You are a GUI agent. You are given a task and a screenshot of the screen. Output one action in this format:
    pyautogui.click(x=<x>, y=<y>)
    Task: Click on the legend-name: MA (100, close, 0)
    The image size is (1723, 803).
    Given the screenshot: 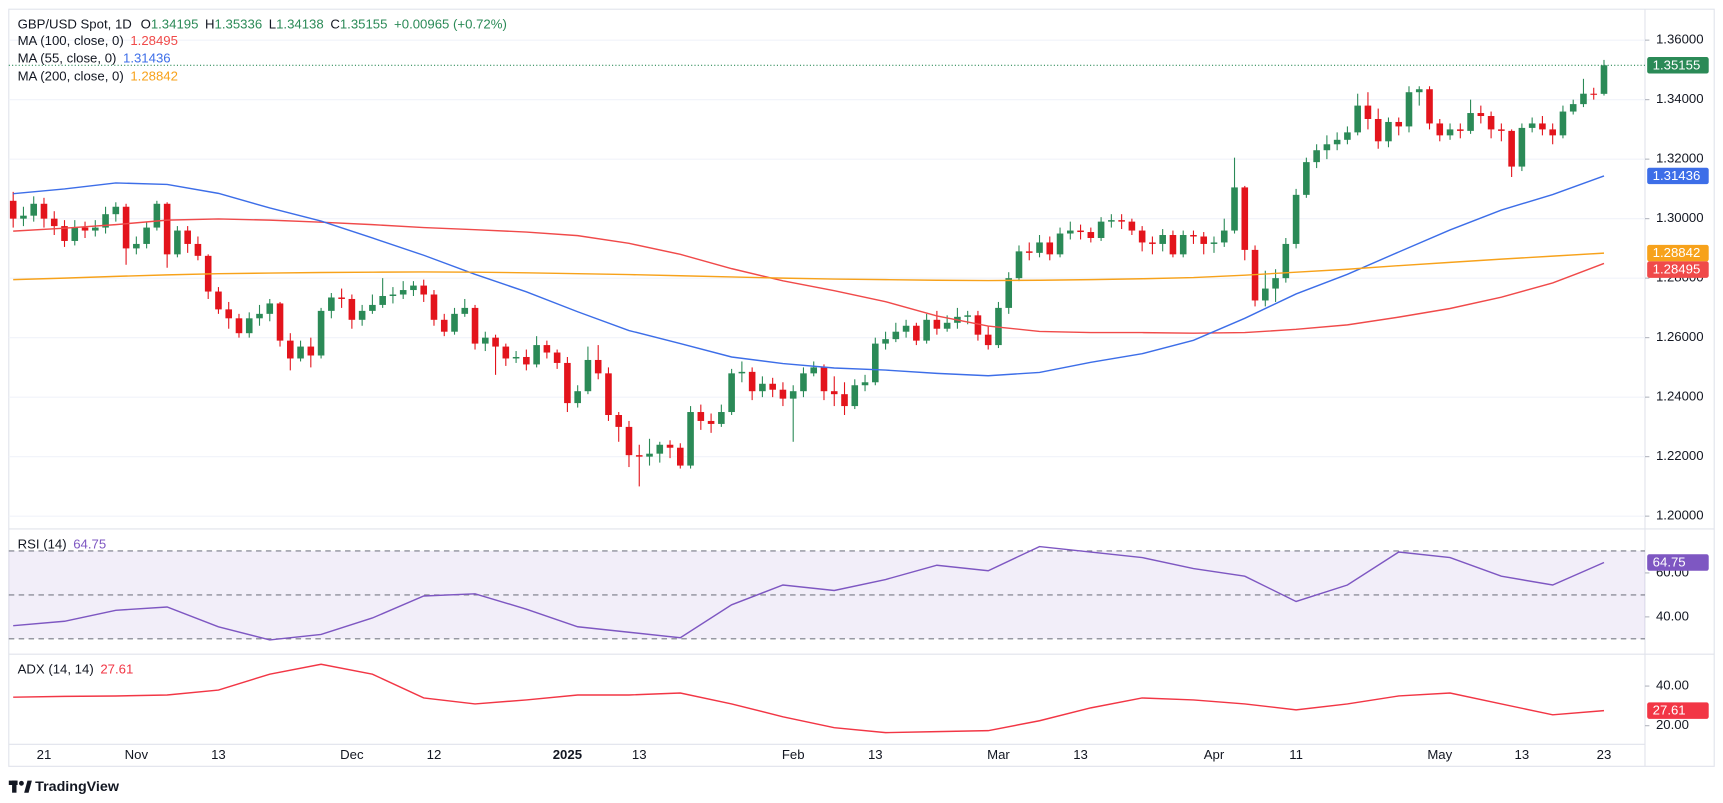 What is the action you would take?
    pyautogui.click(x=71, y=41)
    